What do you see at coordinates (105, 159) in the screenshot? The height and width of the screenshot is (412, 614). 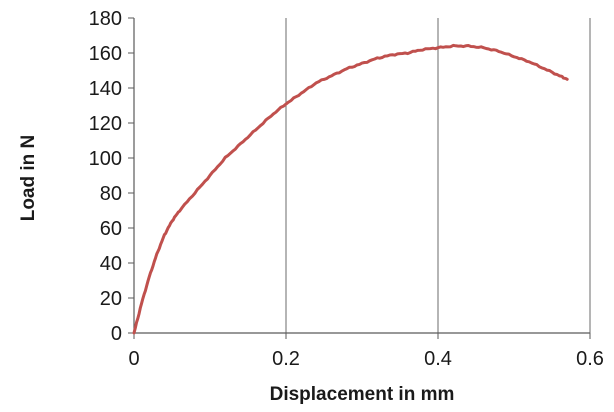 I see `y-tick-label-5: 100` at bounding box center [105, 159].